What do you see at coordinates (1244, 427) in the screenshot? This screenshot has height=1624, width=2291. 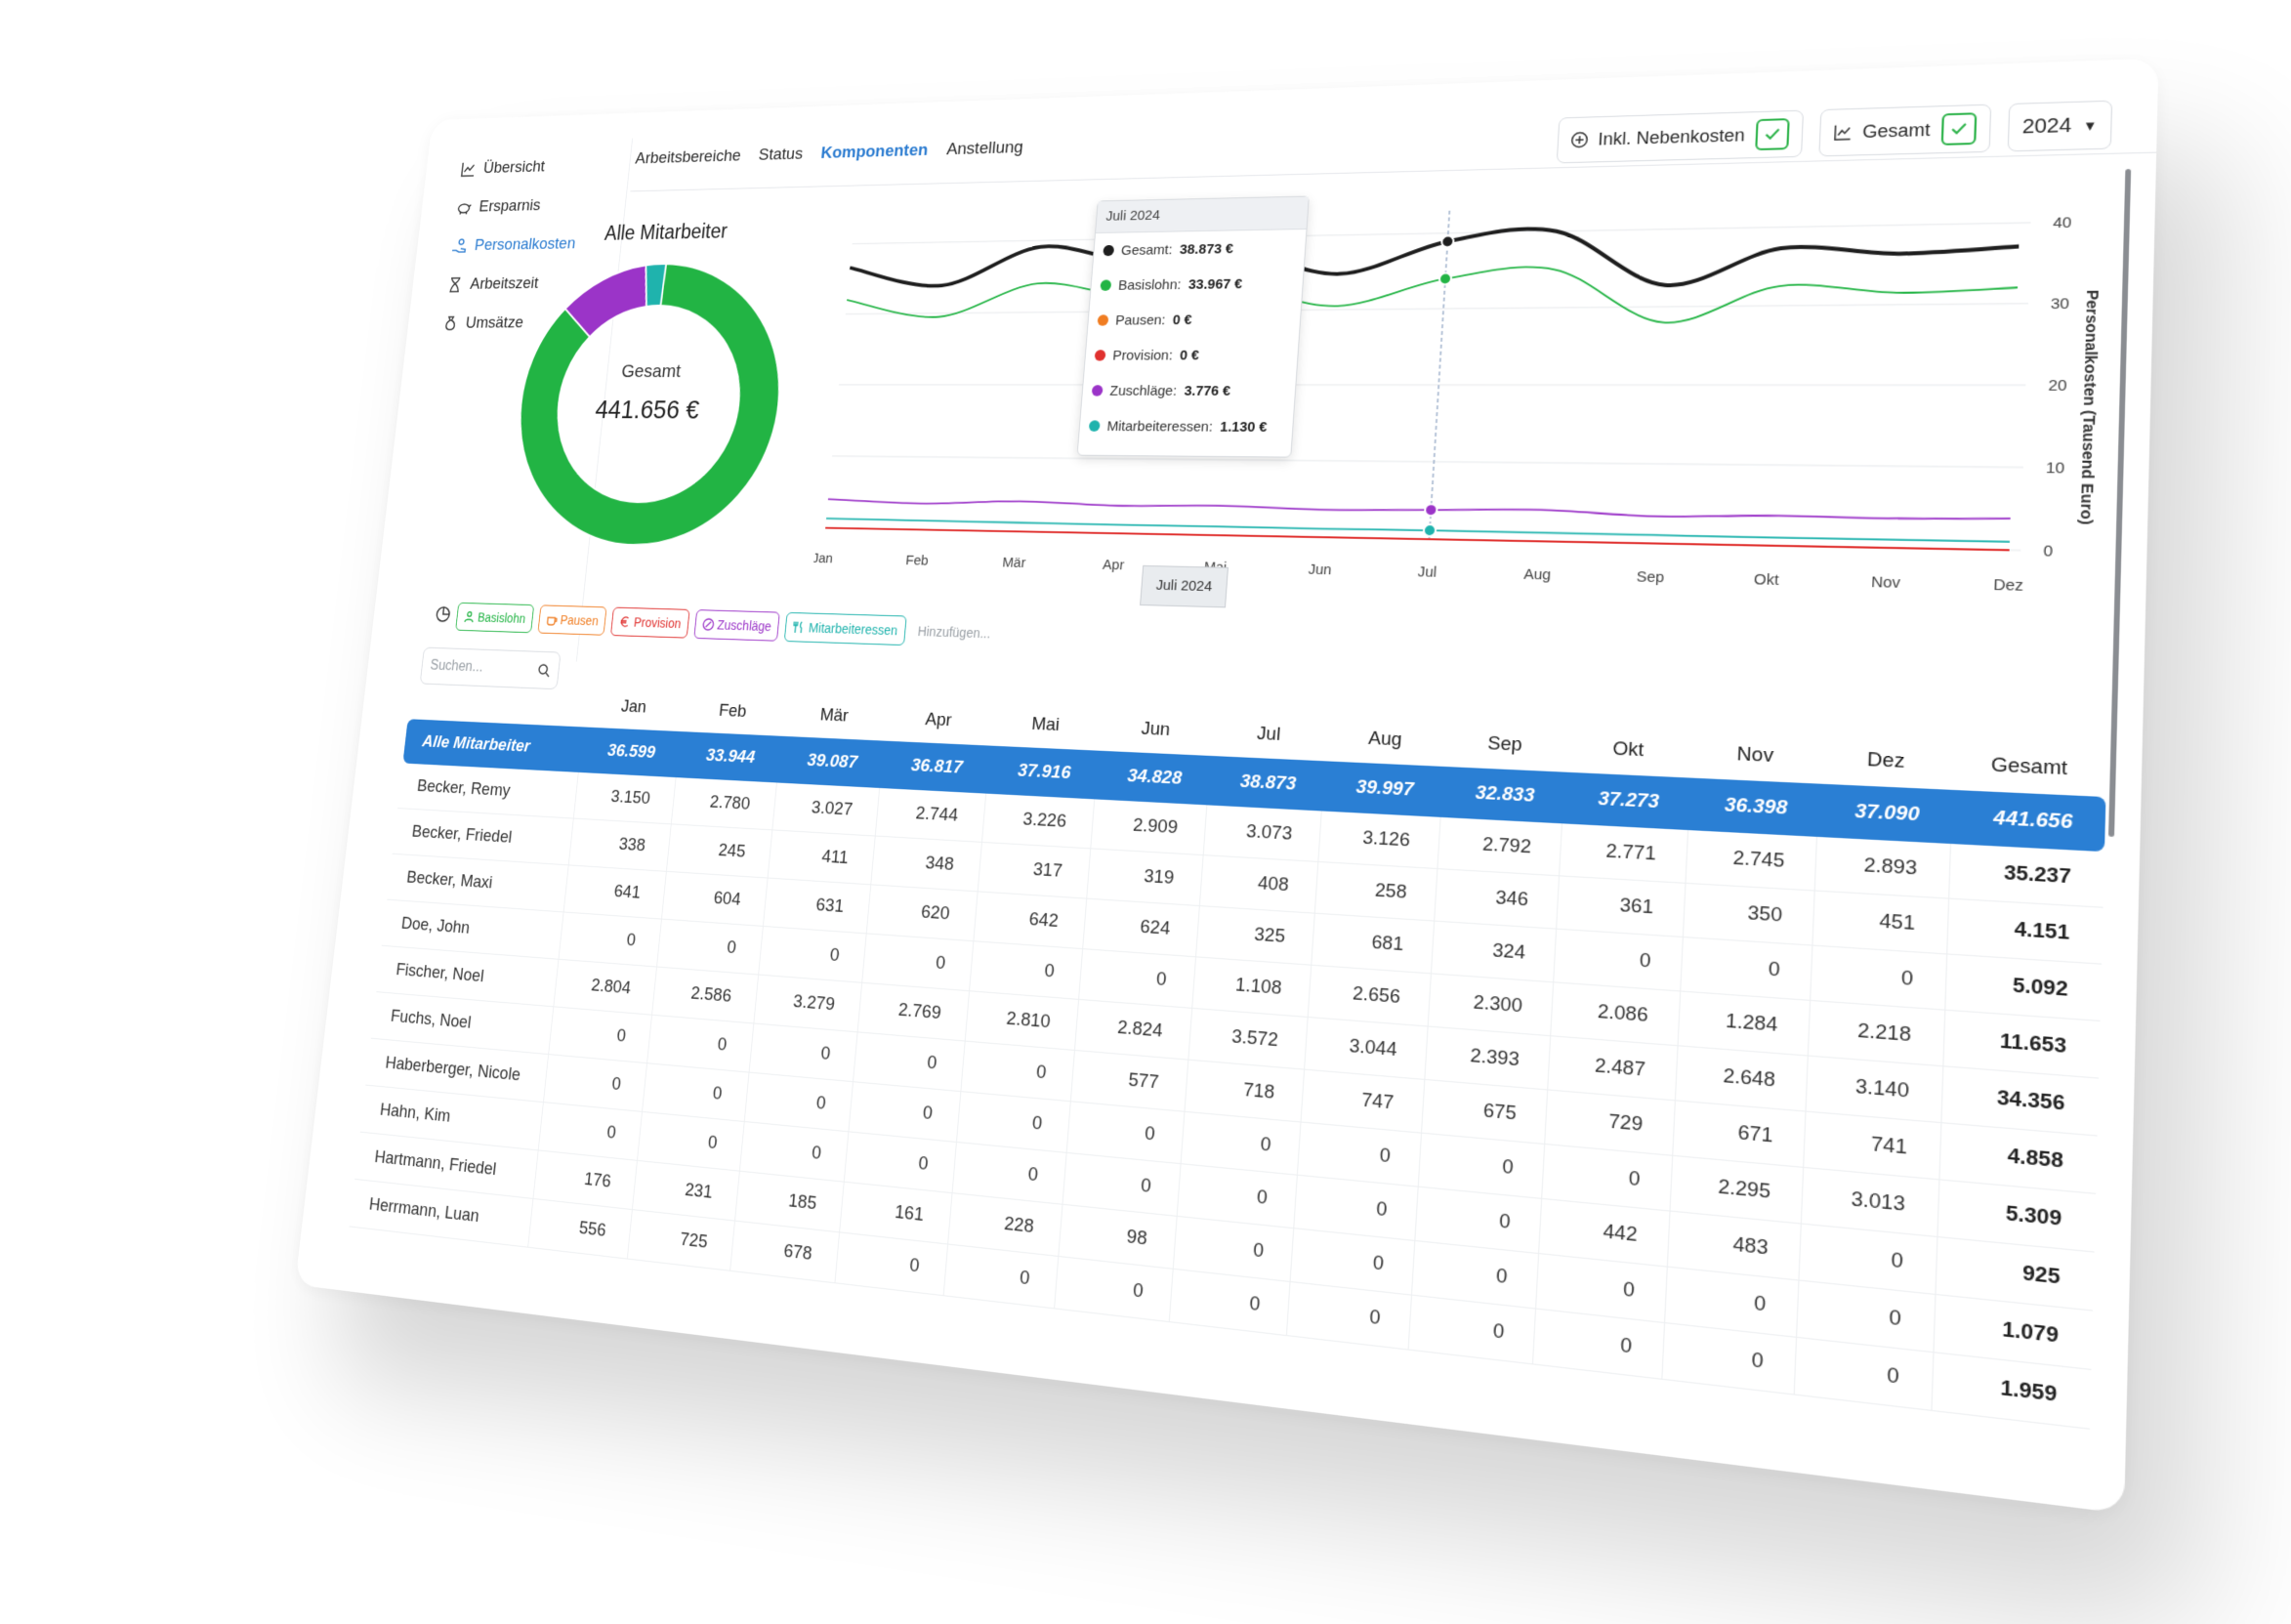 I see `tooltip-row-value: 1.130 €` at bounding box center [1244, 427].